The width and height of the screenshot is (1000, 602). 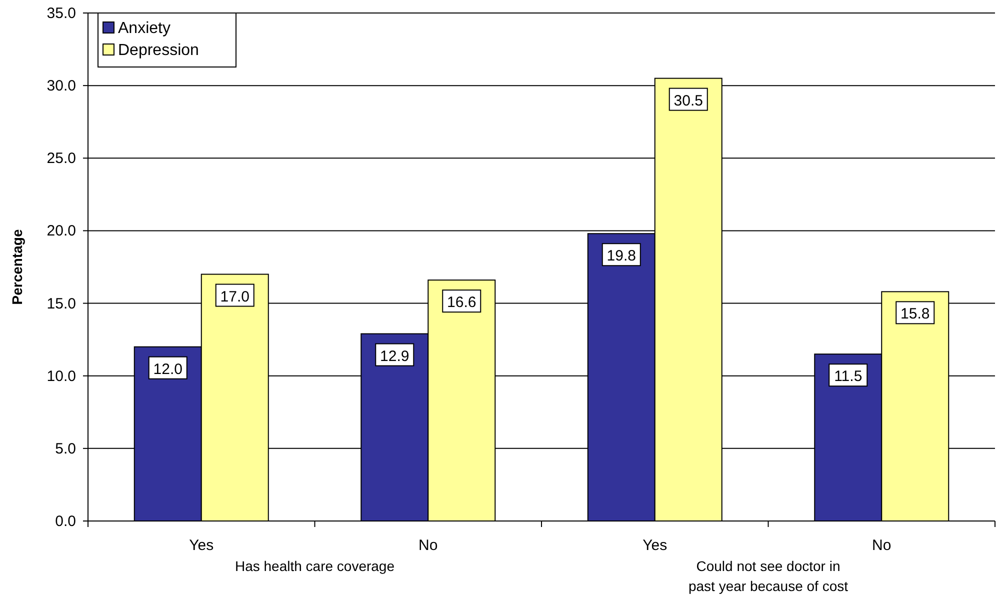 I want to click on y-tick-label: 30.0, so click(x=61, y=86).